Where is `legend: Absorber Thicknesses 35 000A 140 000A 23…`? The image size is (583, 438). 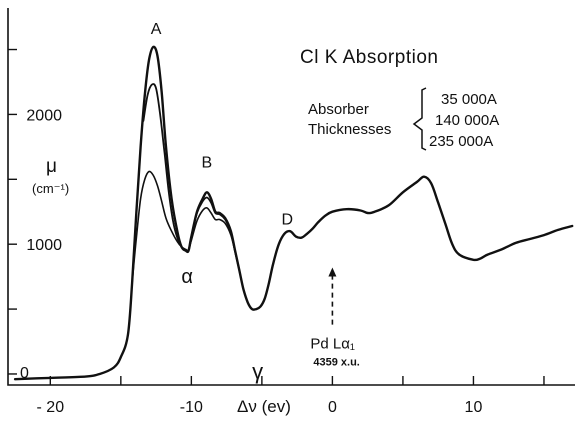 legend: Absorber Thicknesses 35 000A 140 000A 23… is located at coordinates (403, 119).